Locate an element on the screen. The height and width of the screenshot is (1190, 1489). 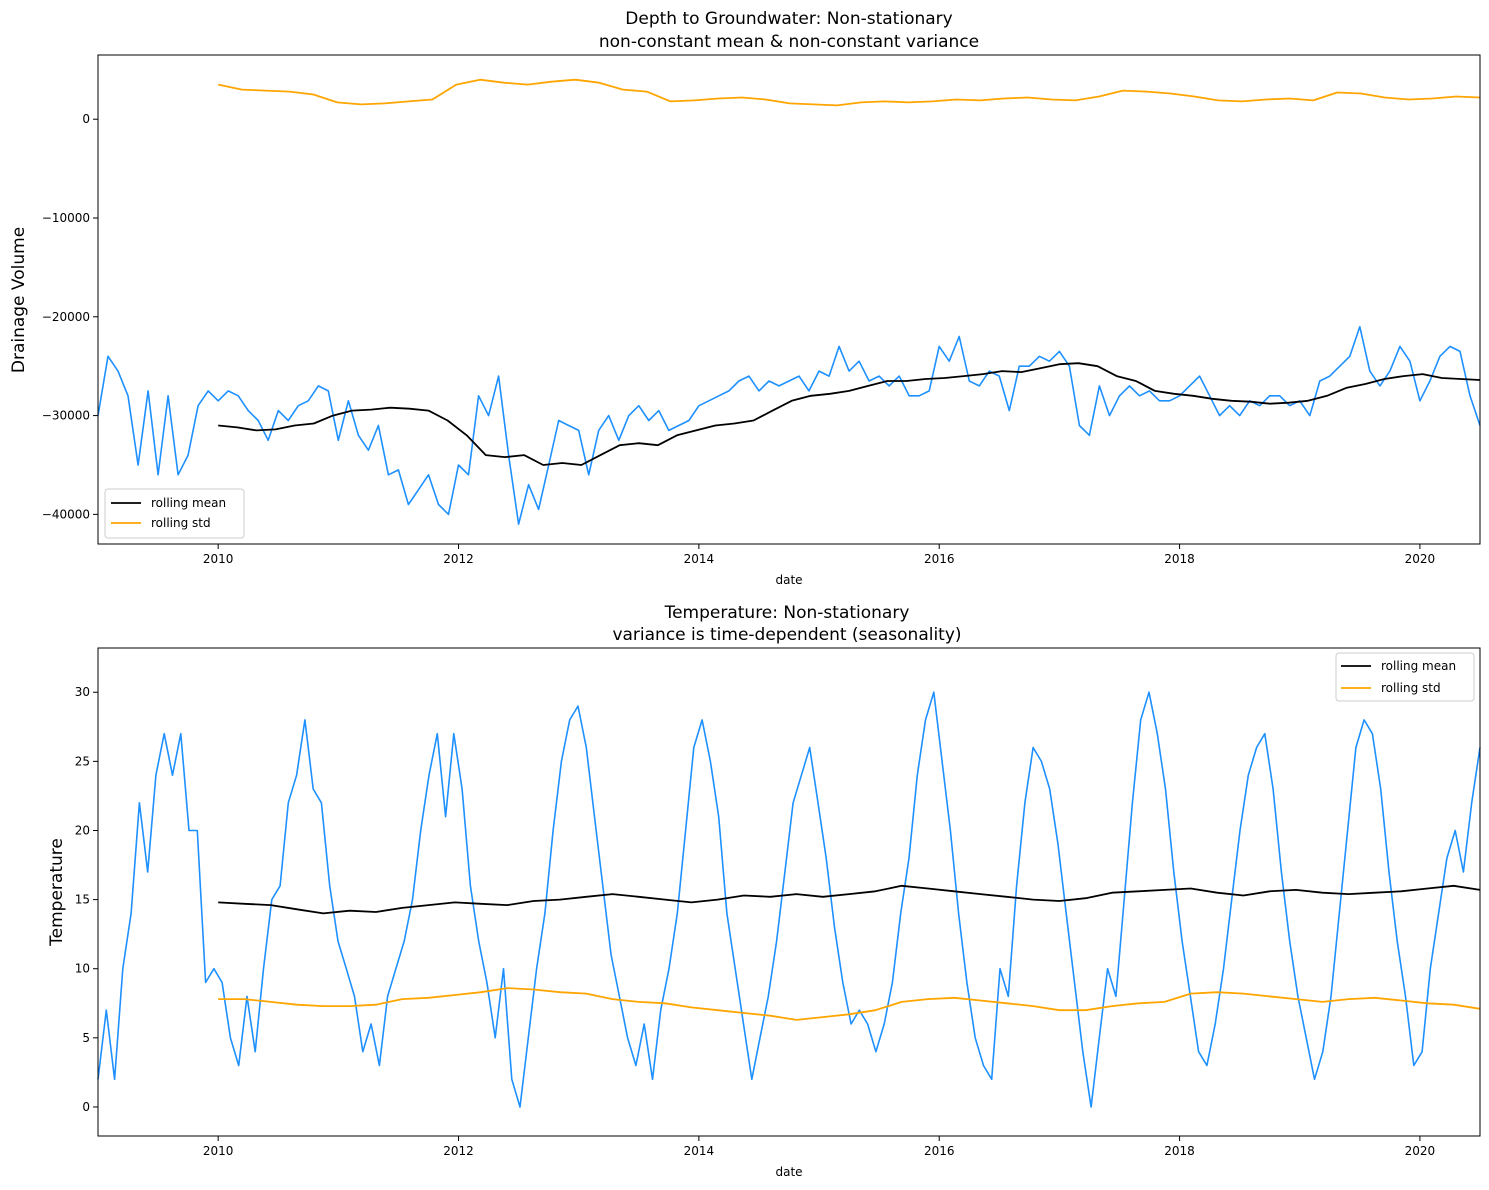
chart-2-y-ticks: 0 5 10 15 20 25 30 is located at coordinates (86, 899).